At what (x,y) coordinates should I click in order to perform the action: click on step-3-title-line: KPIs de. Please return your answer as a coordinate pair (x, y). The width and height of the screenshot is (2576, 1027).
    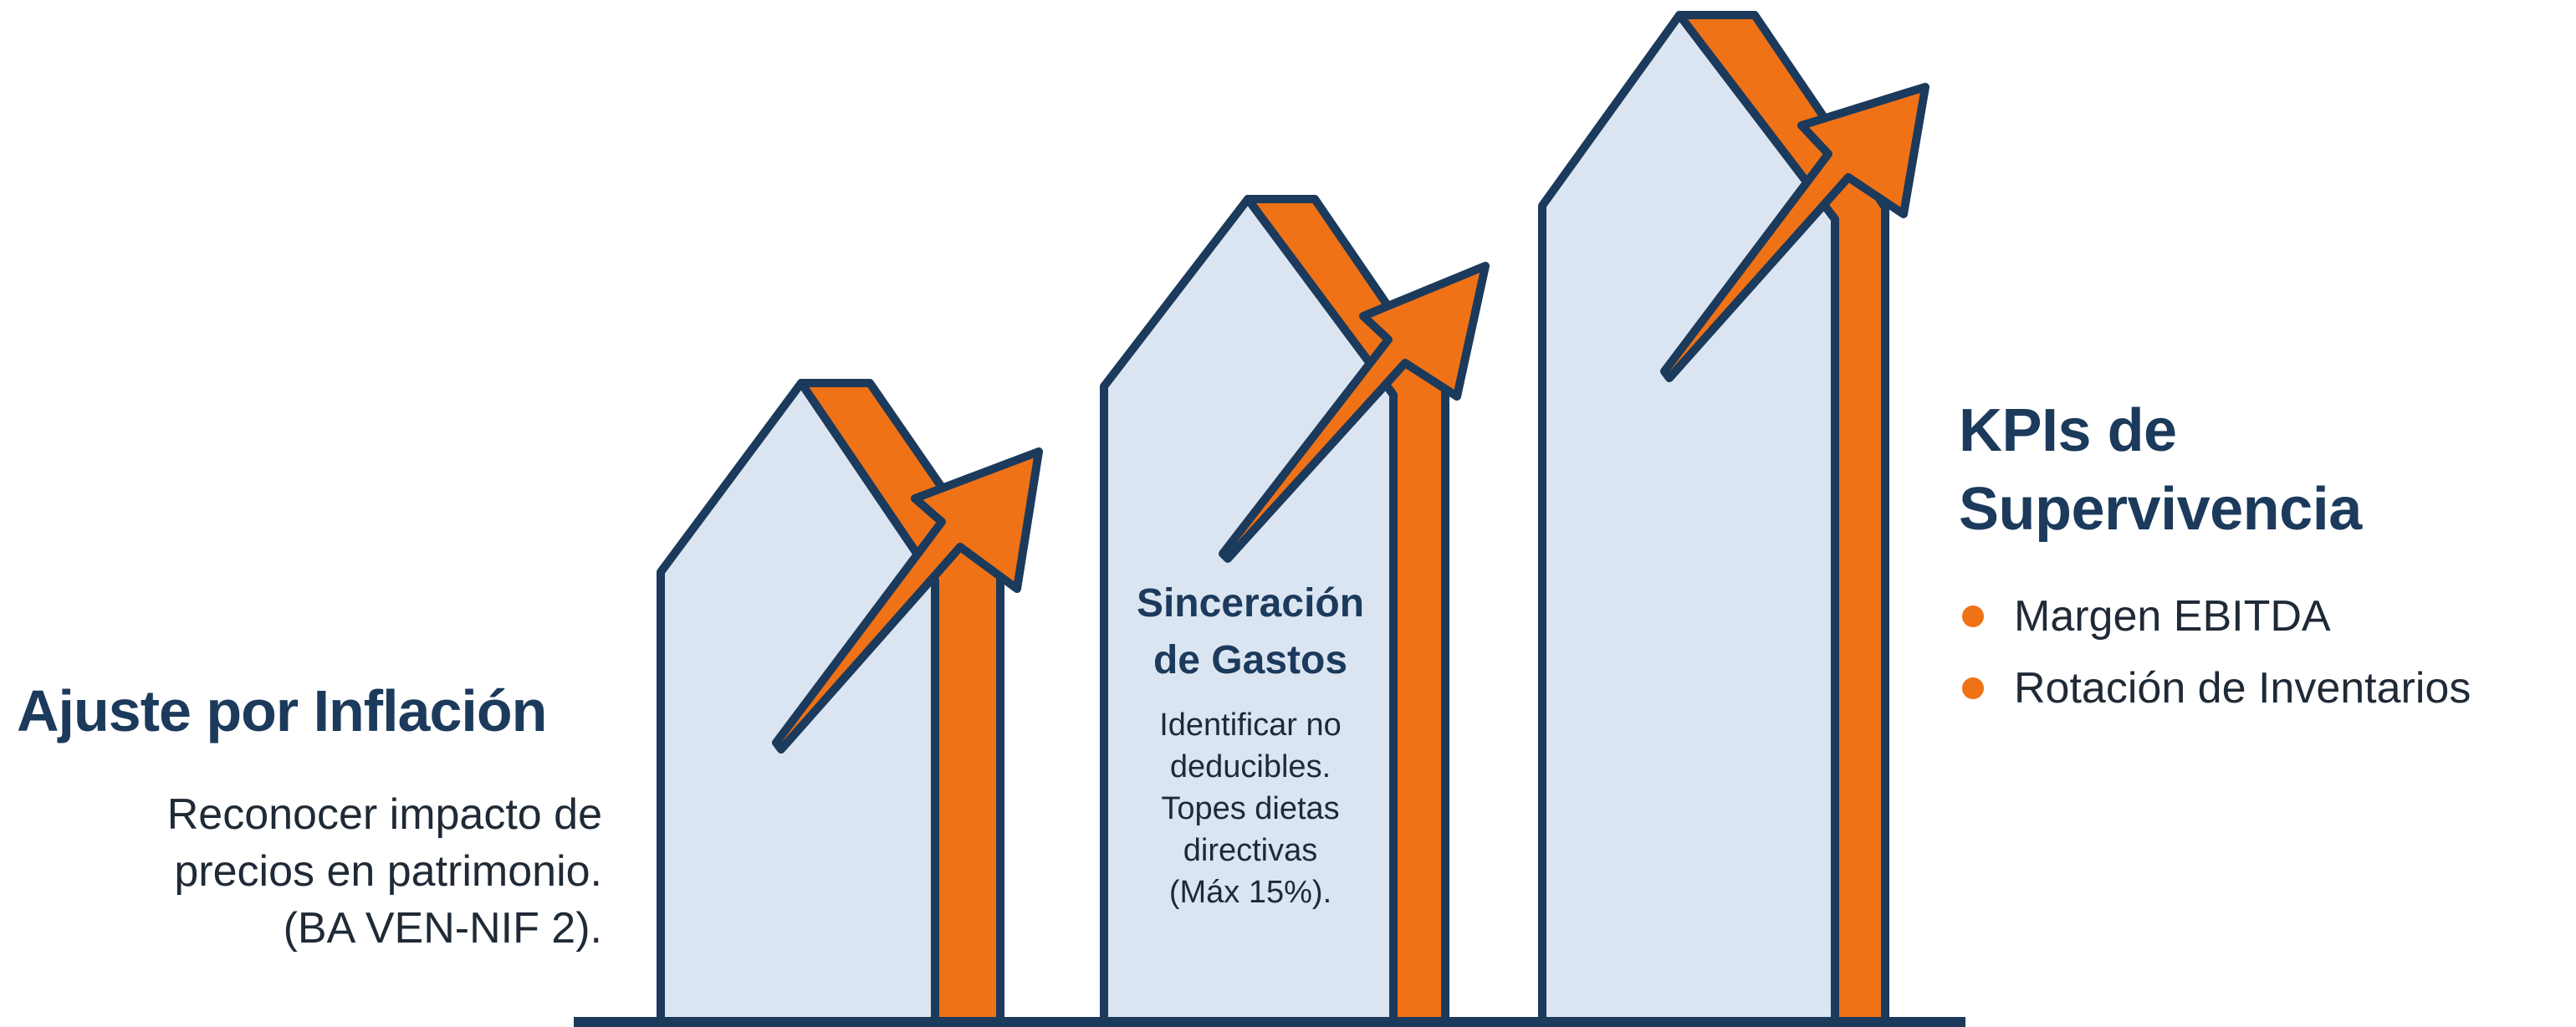
    Looking at the image, I should click on (2068, 431).